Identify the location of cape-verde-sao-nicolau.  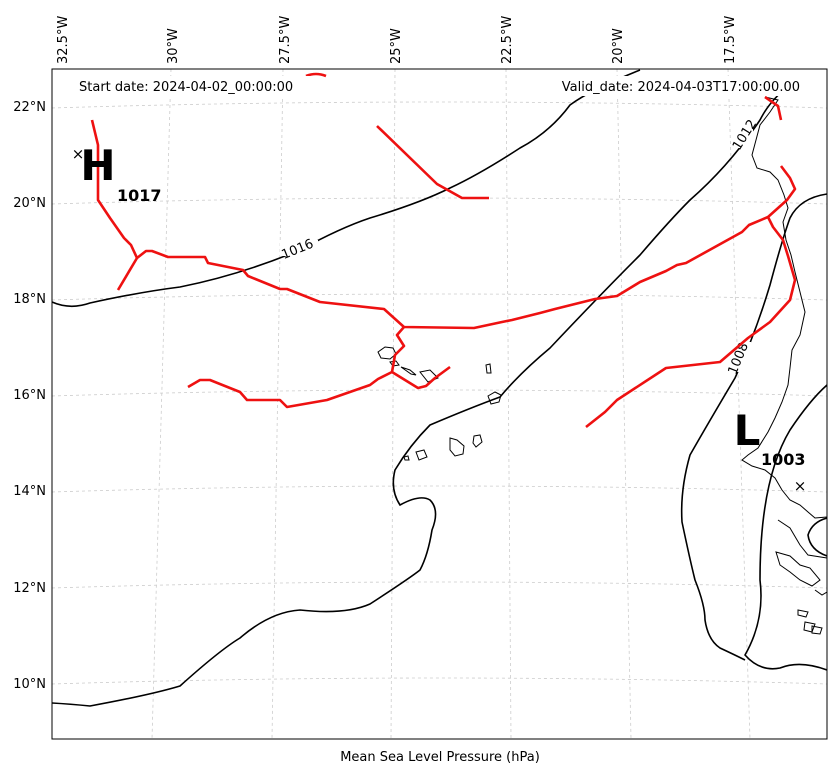
(408, 371).